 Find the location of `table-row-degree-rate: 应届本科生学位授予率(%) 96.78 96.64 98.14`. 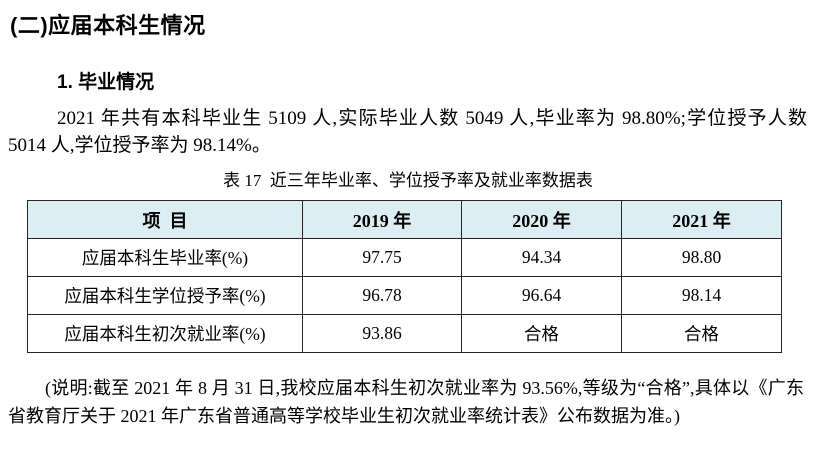

table-row-degree-rate: 应届本科生学位授予率(%) 96.78 96.64 98.14 is located at coordinates (404, 295).